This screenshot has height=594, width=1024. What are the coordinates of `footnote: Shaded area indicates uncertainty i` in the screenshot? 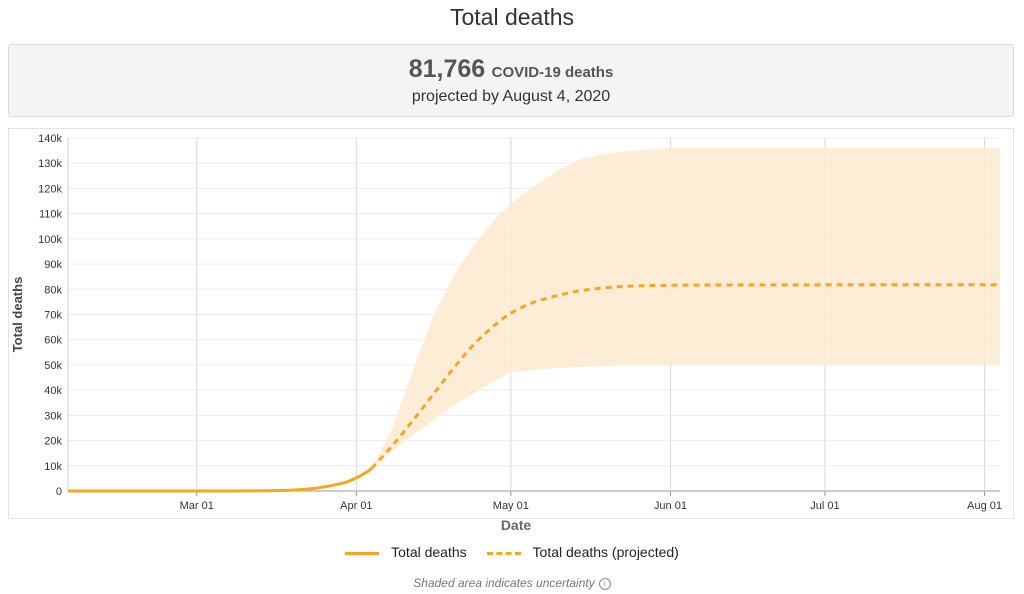 It's located at (512, 583).